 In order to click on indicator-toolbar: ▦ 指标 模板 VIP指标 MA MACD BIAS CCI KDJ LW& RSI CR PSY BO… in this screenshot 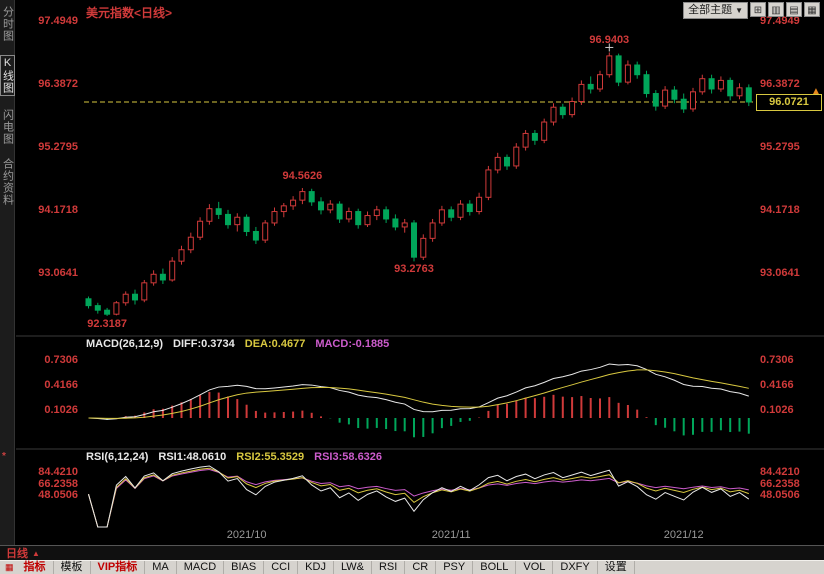, I will do `click(412, 567)`.